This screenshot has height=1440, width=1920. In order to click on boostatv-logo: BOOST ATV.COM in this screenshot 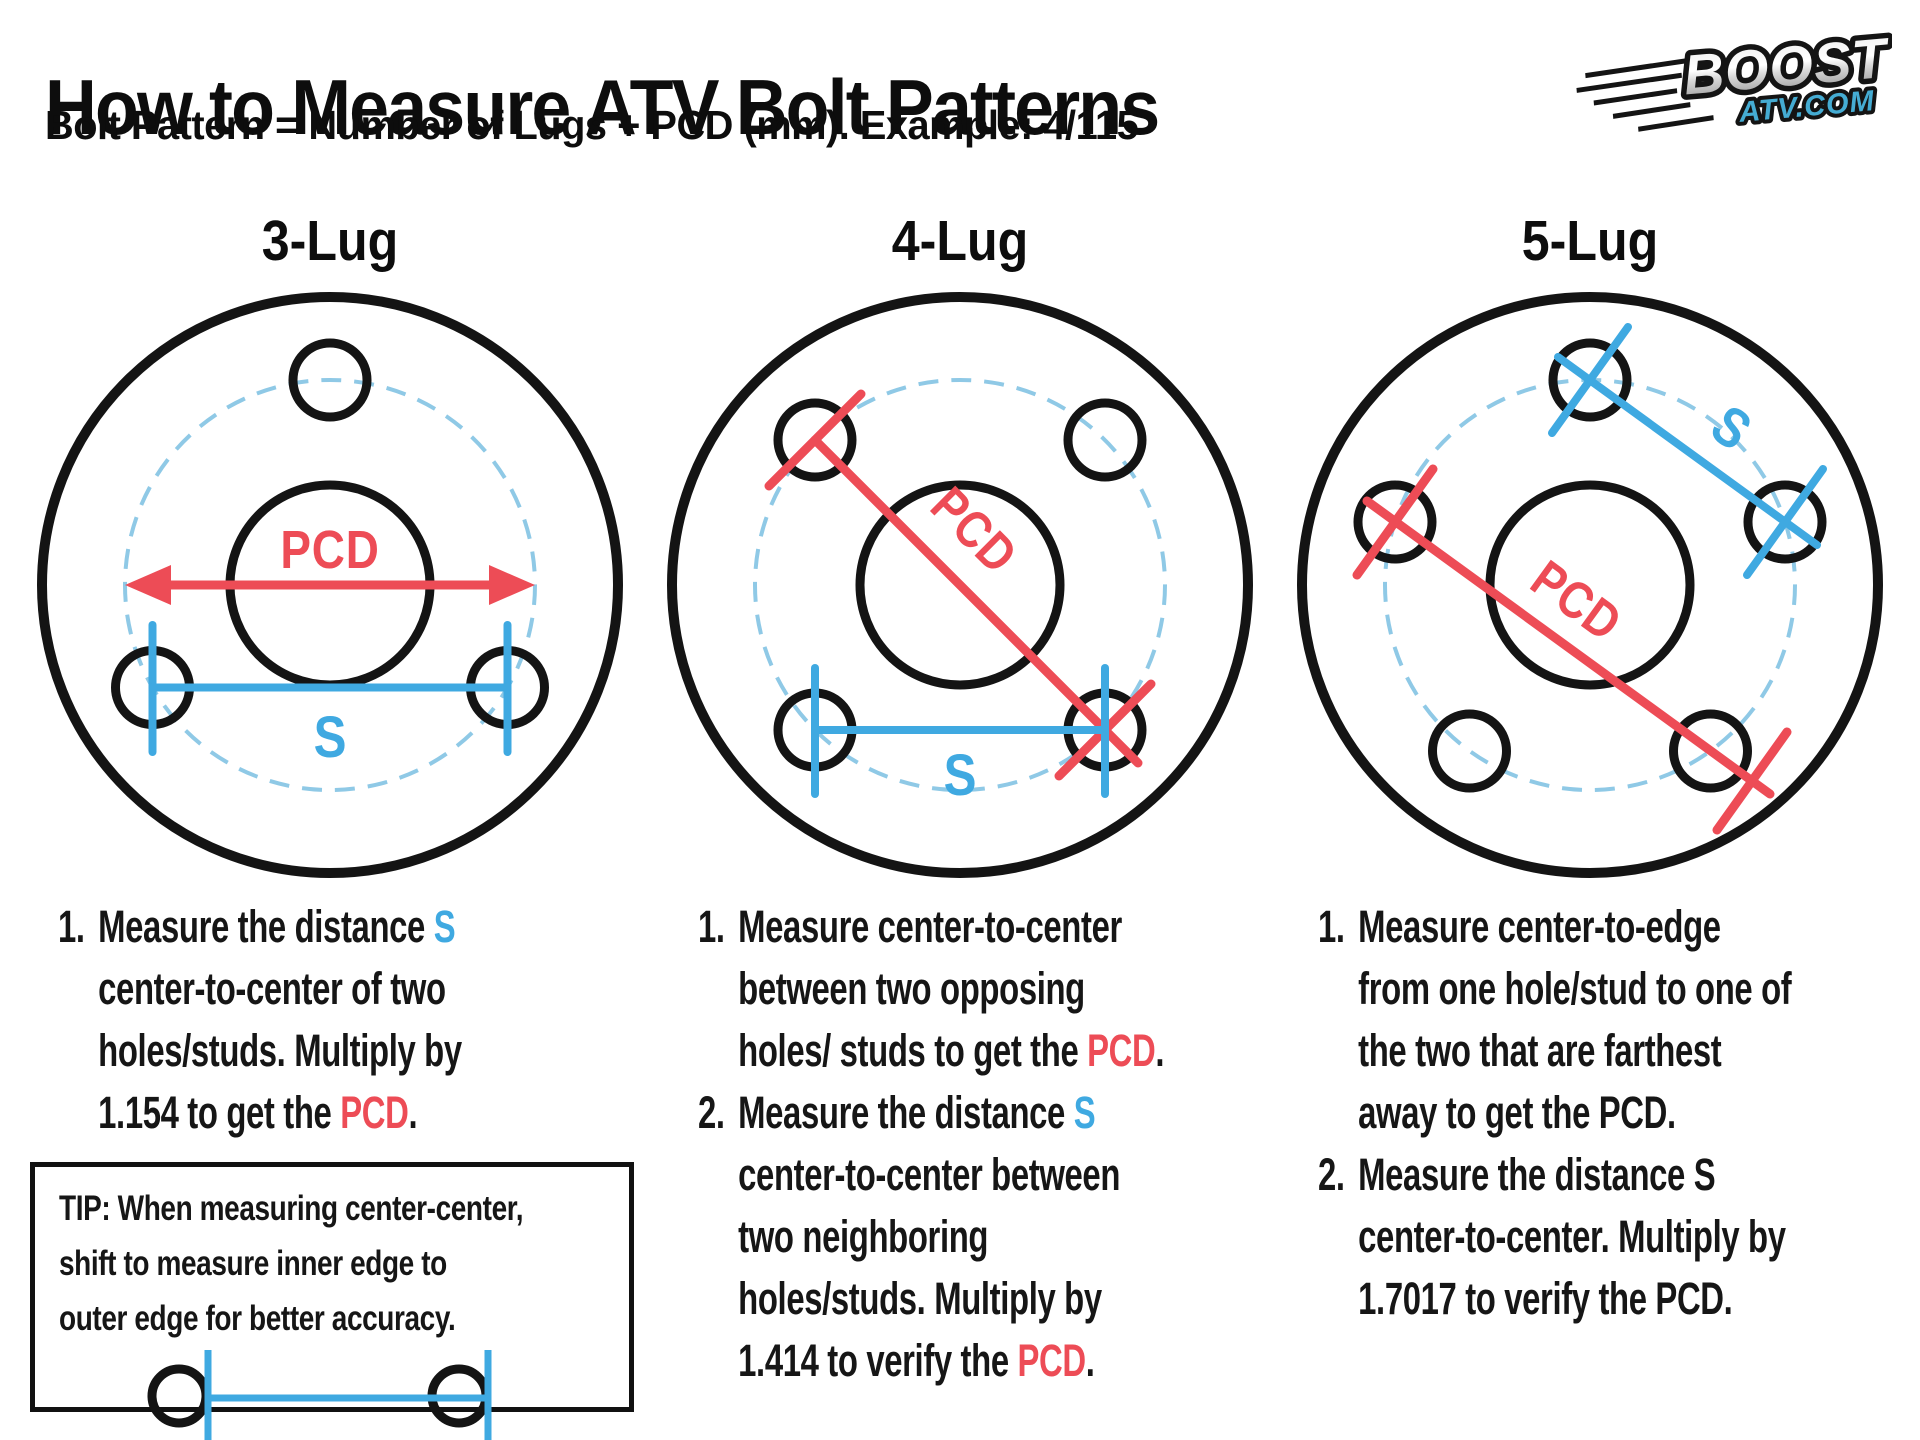, I will do `click(1737, 75)`.